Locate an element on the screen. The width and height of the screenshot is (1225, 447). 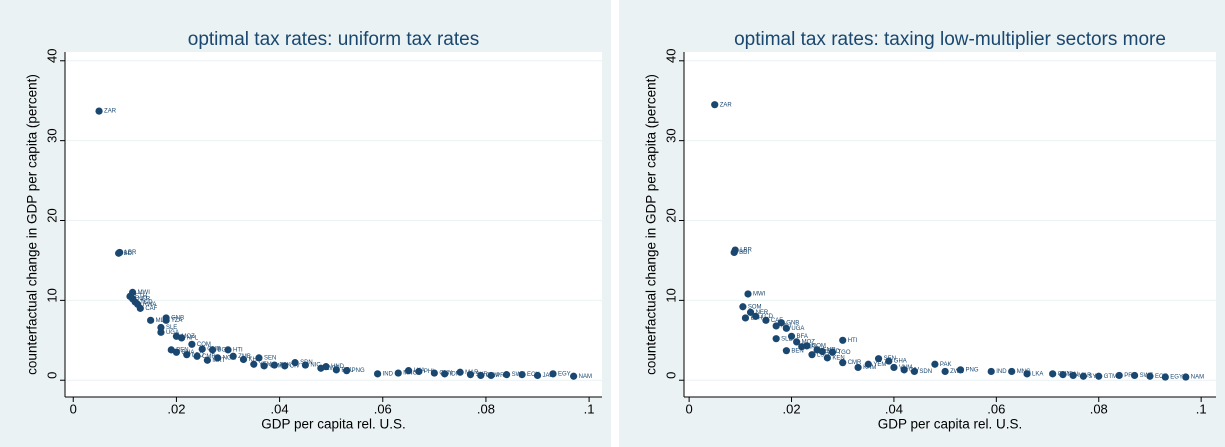
point-label: SEN is located at coordinates (270, 358).